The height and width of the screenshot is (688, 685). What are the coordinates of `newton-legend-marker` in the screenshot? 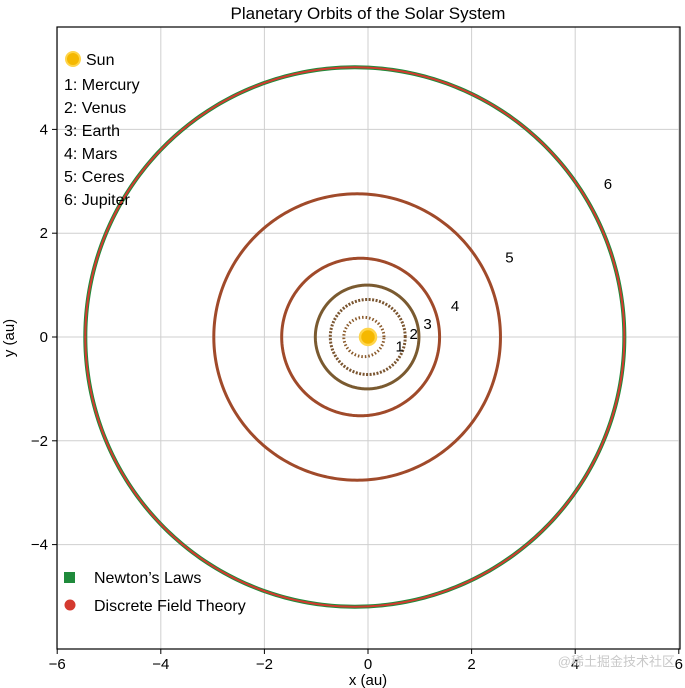 It's located at (69, 577).